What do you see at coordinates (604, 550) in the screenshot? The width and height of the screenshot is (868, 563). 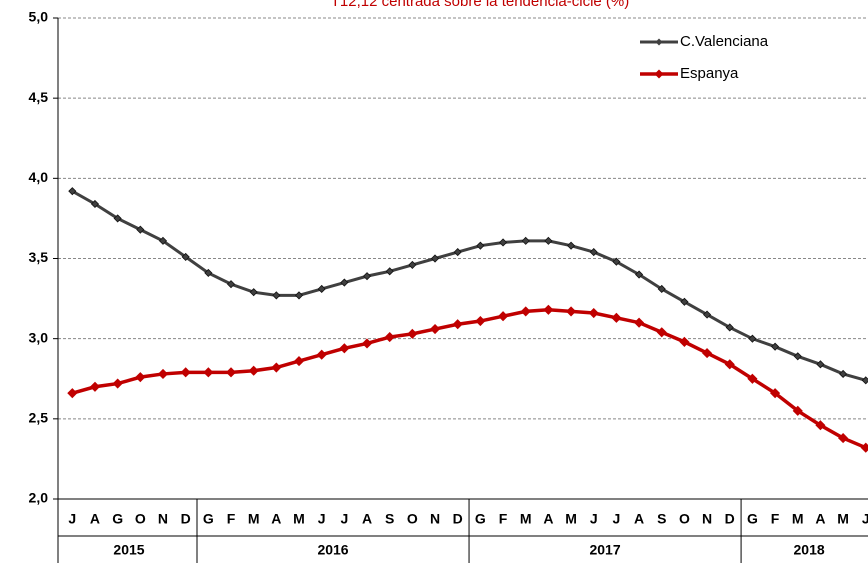 I see `x-group-label: 2017` at bounding box center [604, 550].